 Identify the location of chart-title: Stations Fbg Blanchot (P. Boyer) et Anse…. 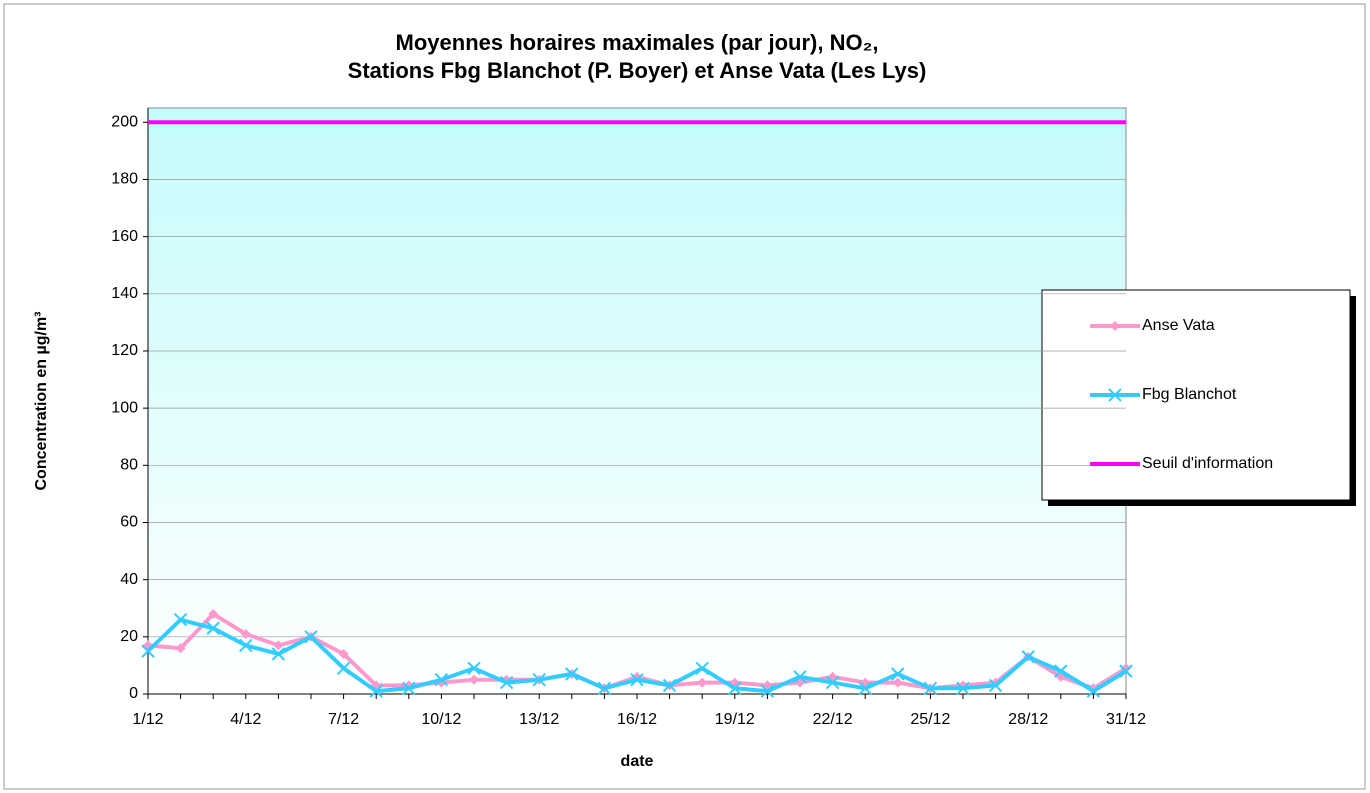
(637, 70).